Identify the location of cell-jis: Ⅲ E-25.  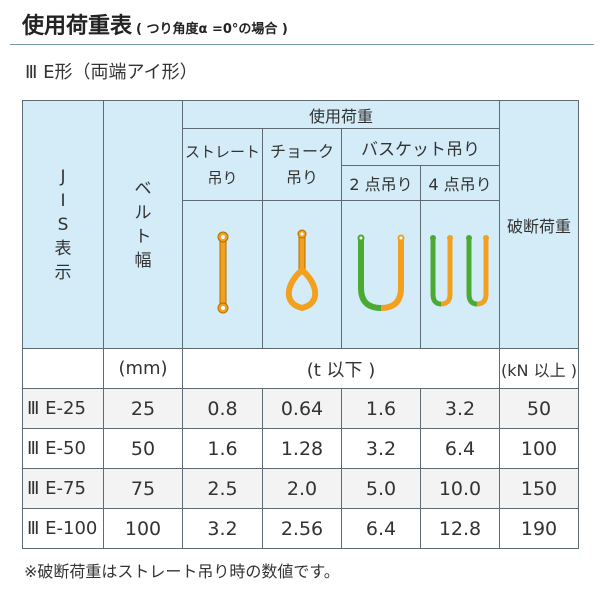
(63, 408).